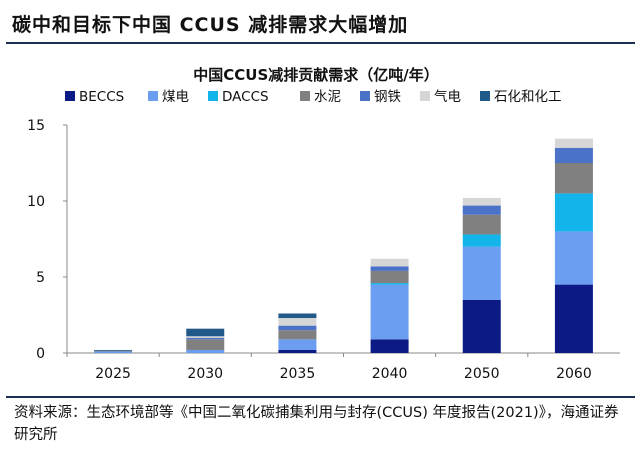  I want to click on x-axis-labels: 2025 2030 2035 2040 2050 2060, so click(343, 374).